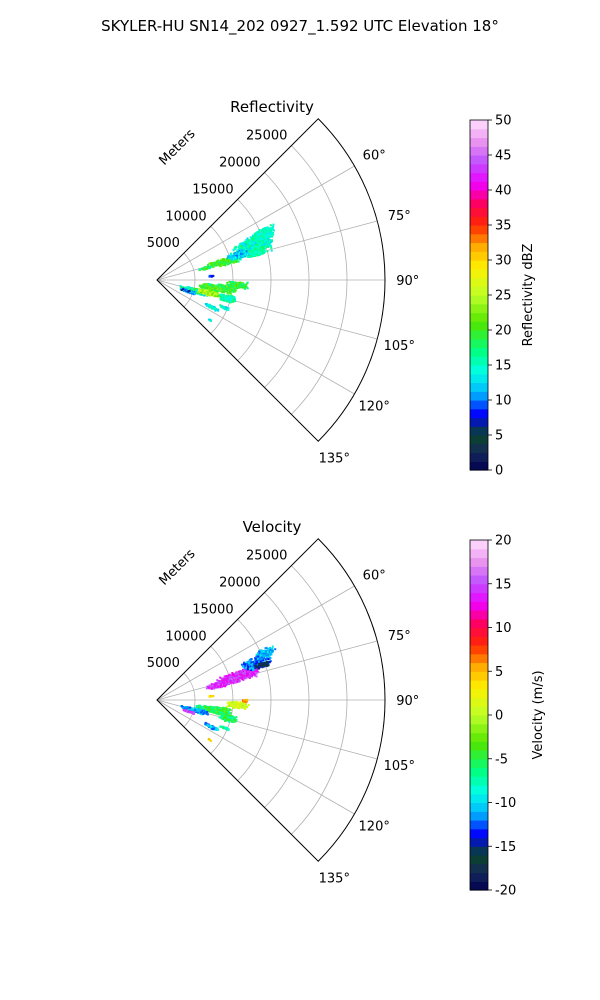 The image size is (600, 1000). Describe the element at coordinates (255, 643) in the screenshot. I see `azimuth-gridline` at that location.